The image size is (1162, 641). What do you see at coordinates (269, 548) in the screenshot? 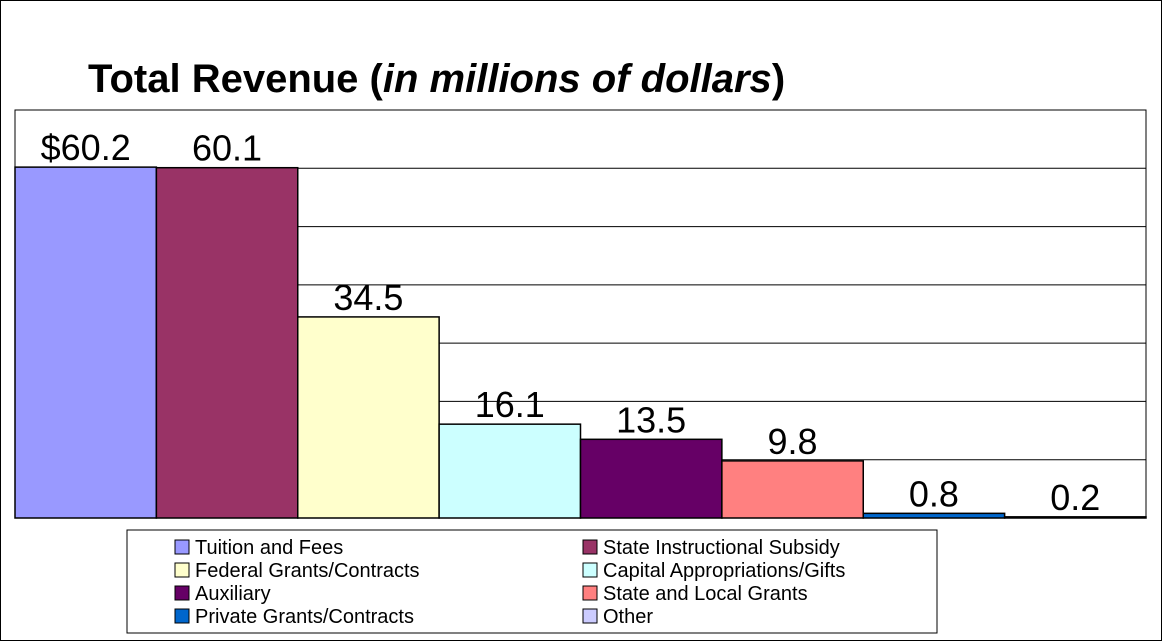
I see `legend-label: Tuition and Fees` at bounding box center [269, 548].